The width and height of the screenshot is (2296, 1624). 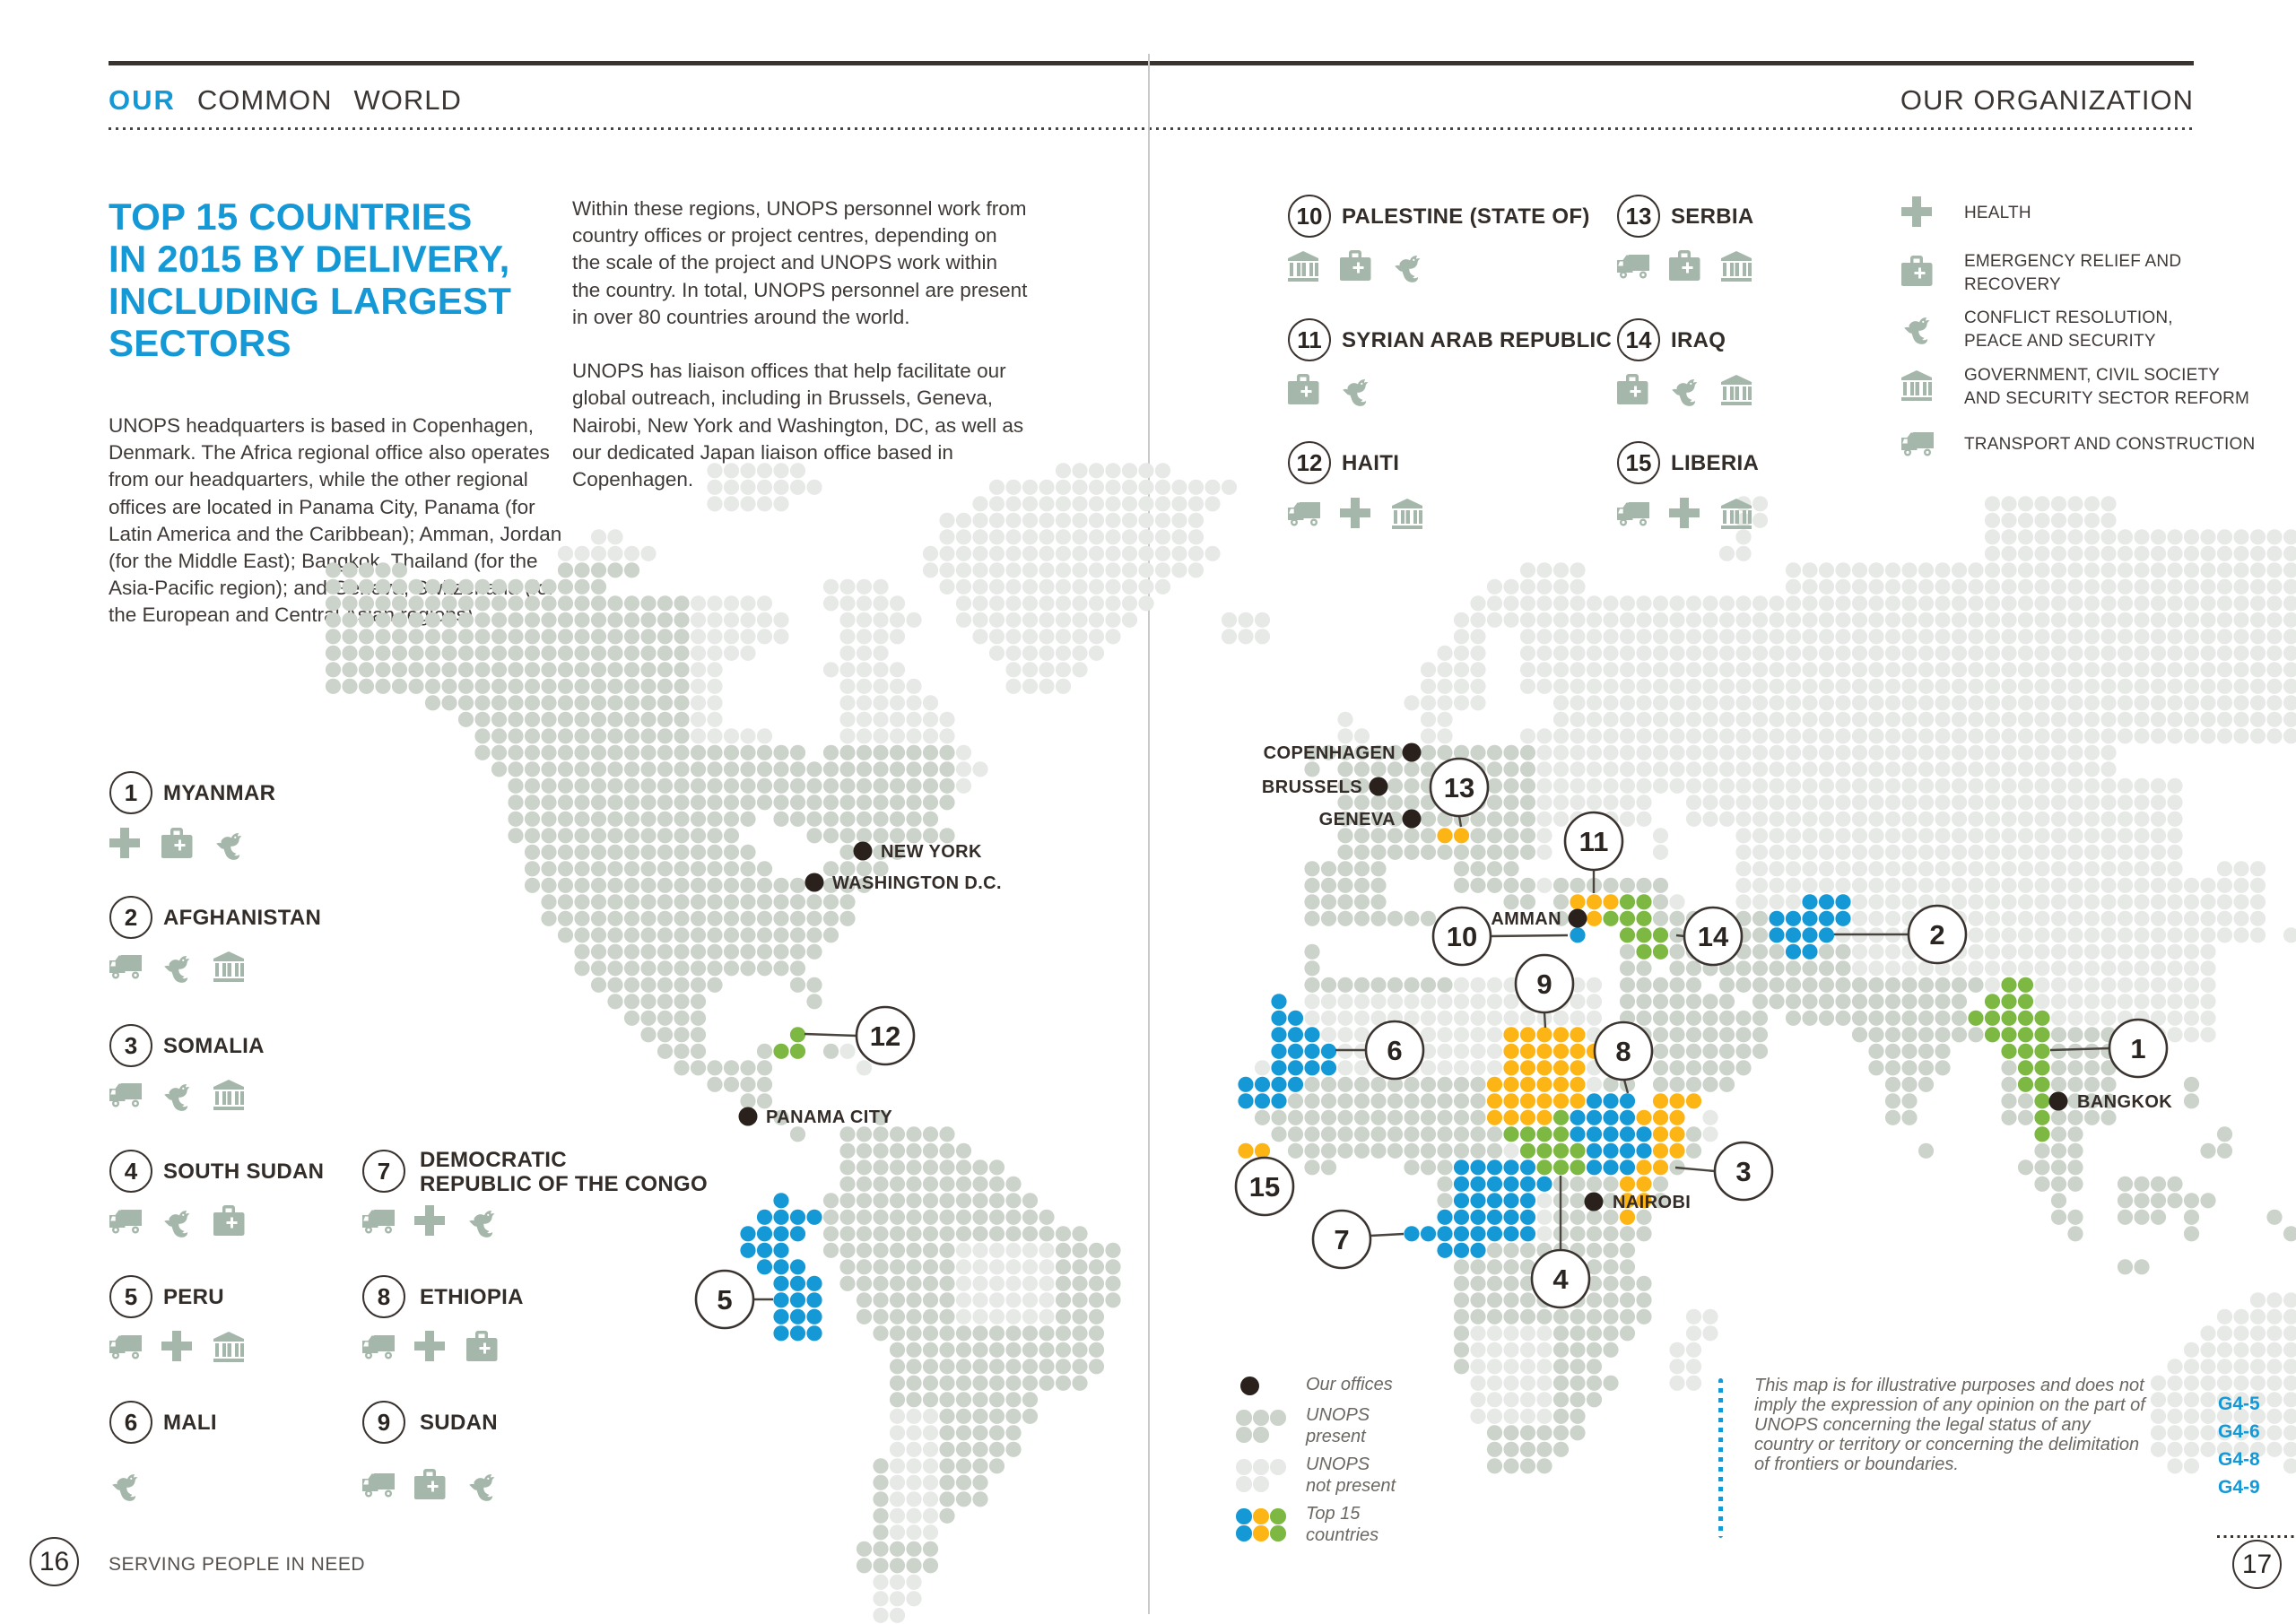 What do you see at coordinates (885, 1036) in the screenshot?
I see `svg-text: 12` at bounding box center [885, 1036].